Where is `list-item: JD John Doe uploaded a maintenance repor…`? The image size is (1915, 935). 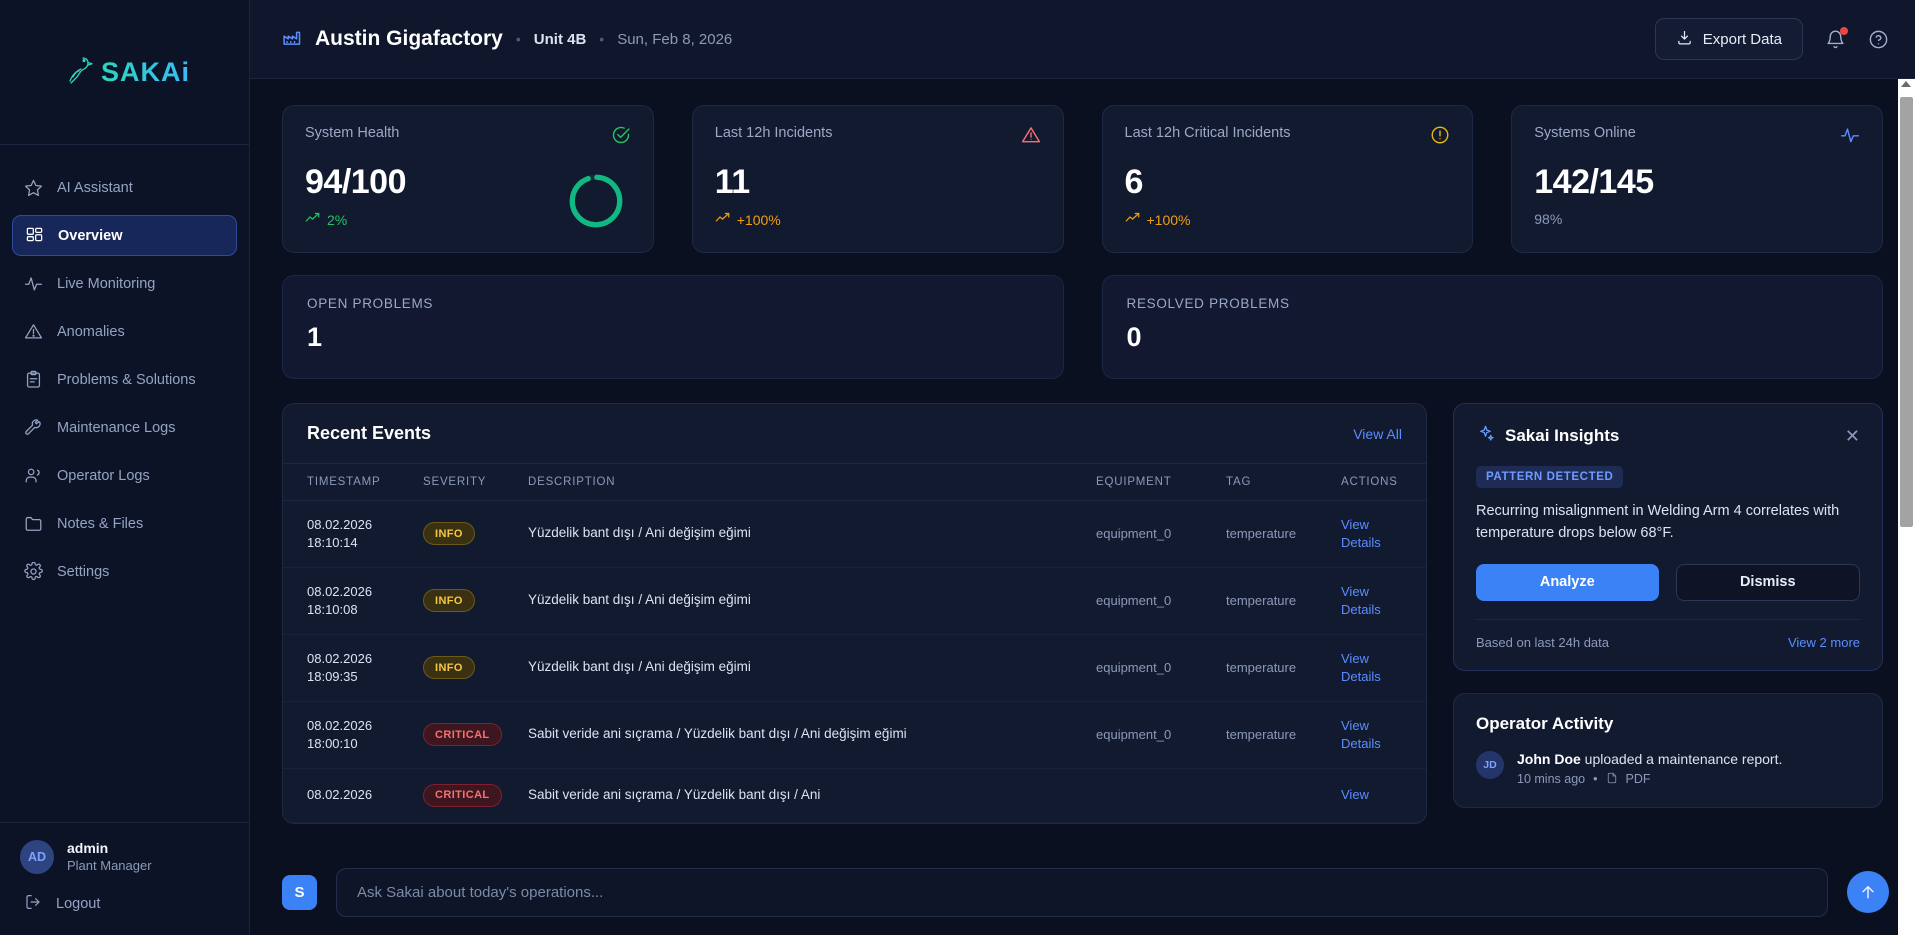
list-item: JD John Doe uploaded a maintenance repor… is located at coordinates (1668, 768).